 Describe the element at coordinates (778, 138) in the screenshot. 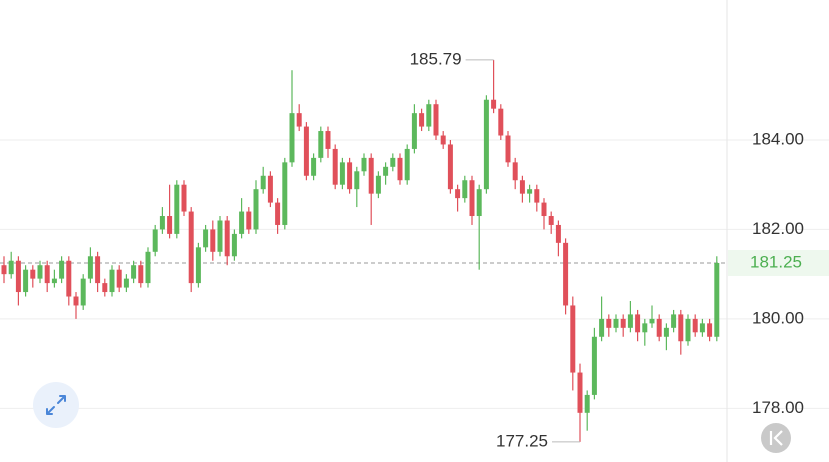

I see `y-tick-label: 184.00` at that location.